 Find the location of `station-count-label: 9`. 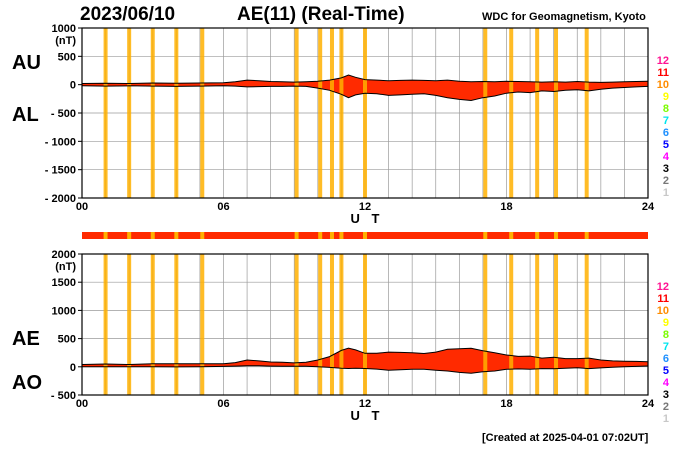

station-count-label: 9 is located at coordinates (666, 97).